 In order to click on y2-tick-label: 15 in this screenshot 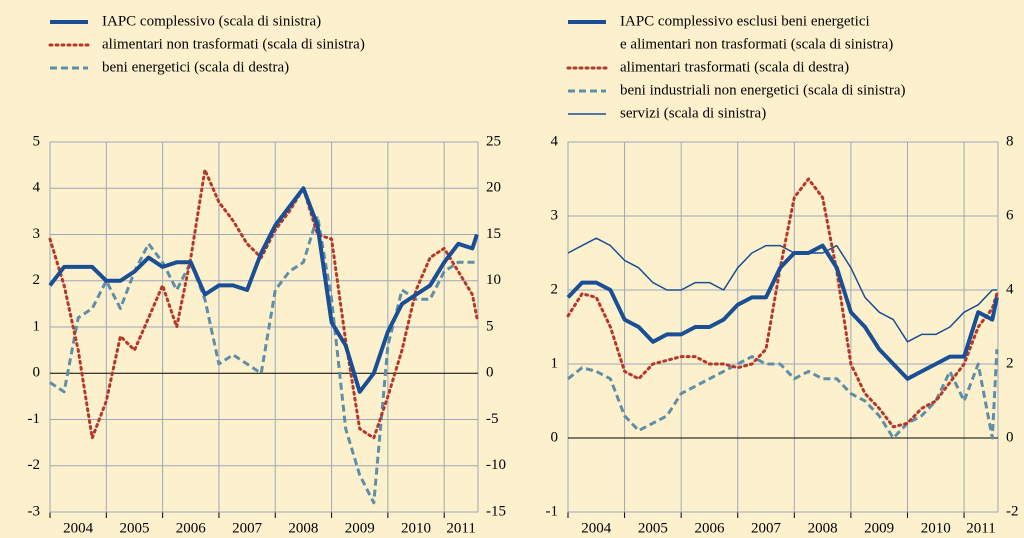, I will do `click(493, 234)`.